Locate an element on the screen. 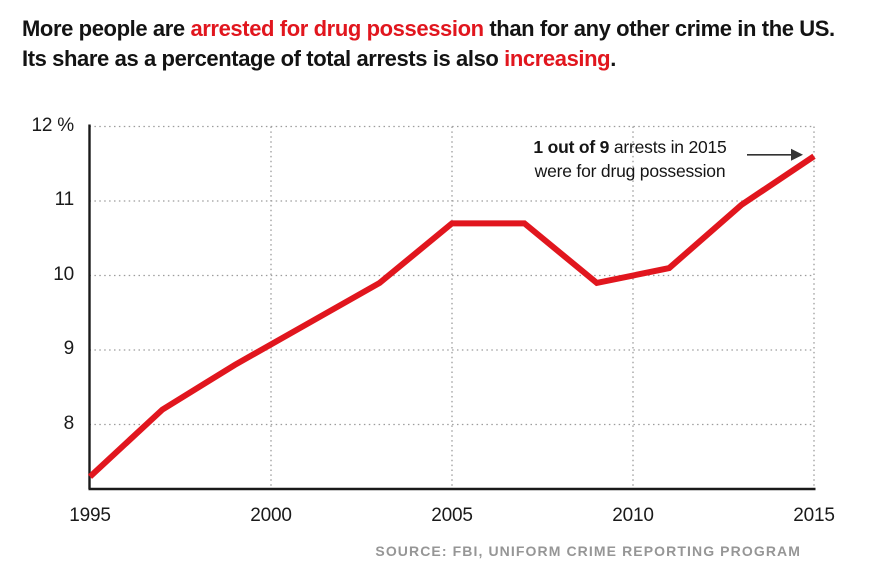 Image resolution: width=870 pixels, height=580 pixels. annotation-bold-fraction: 1 out of 9 is located at coordinates (571, 147).